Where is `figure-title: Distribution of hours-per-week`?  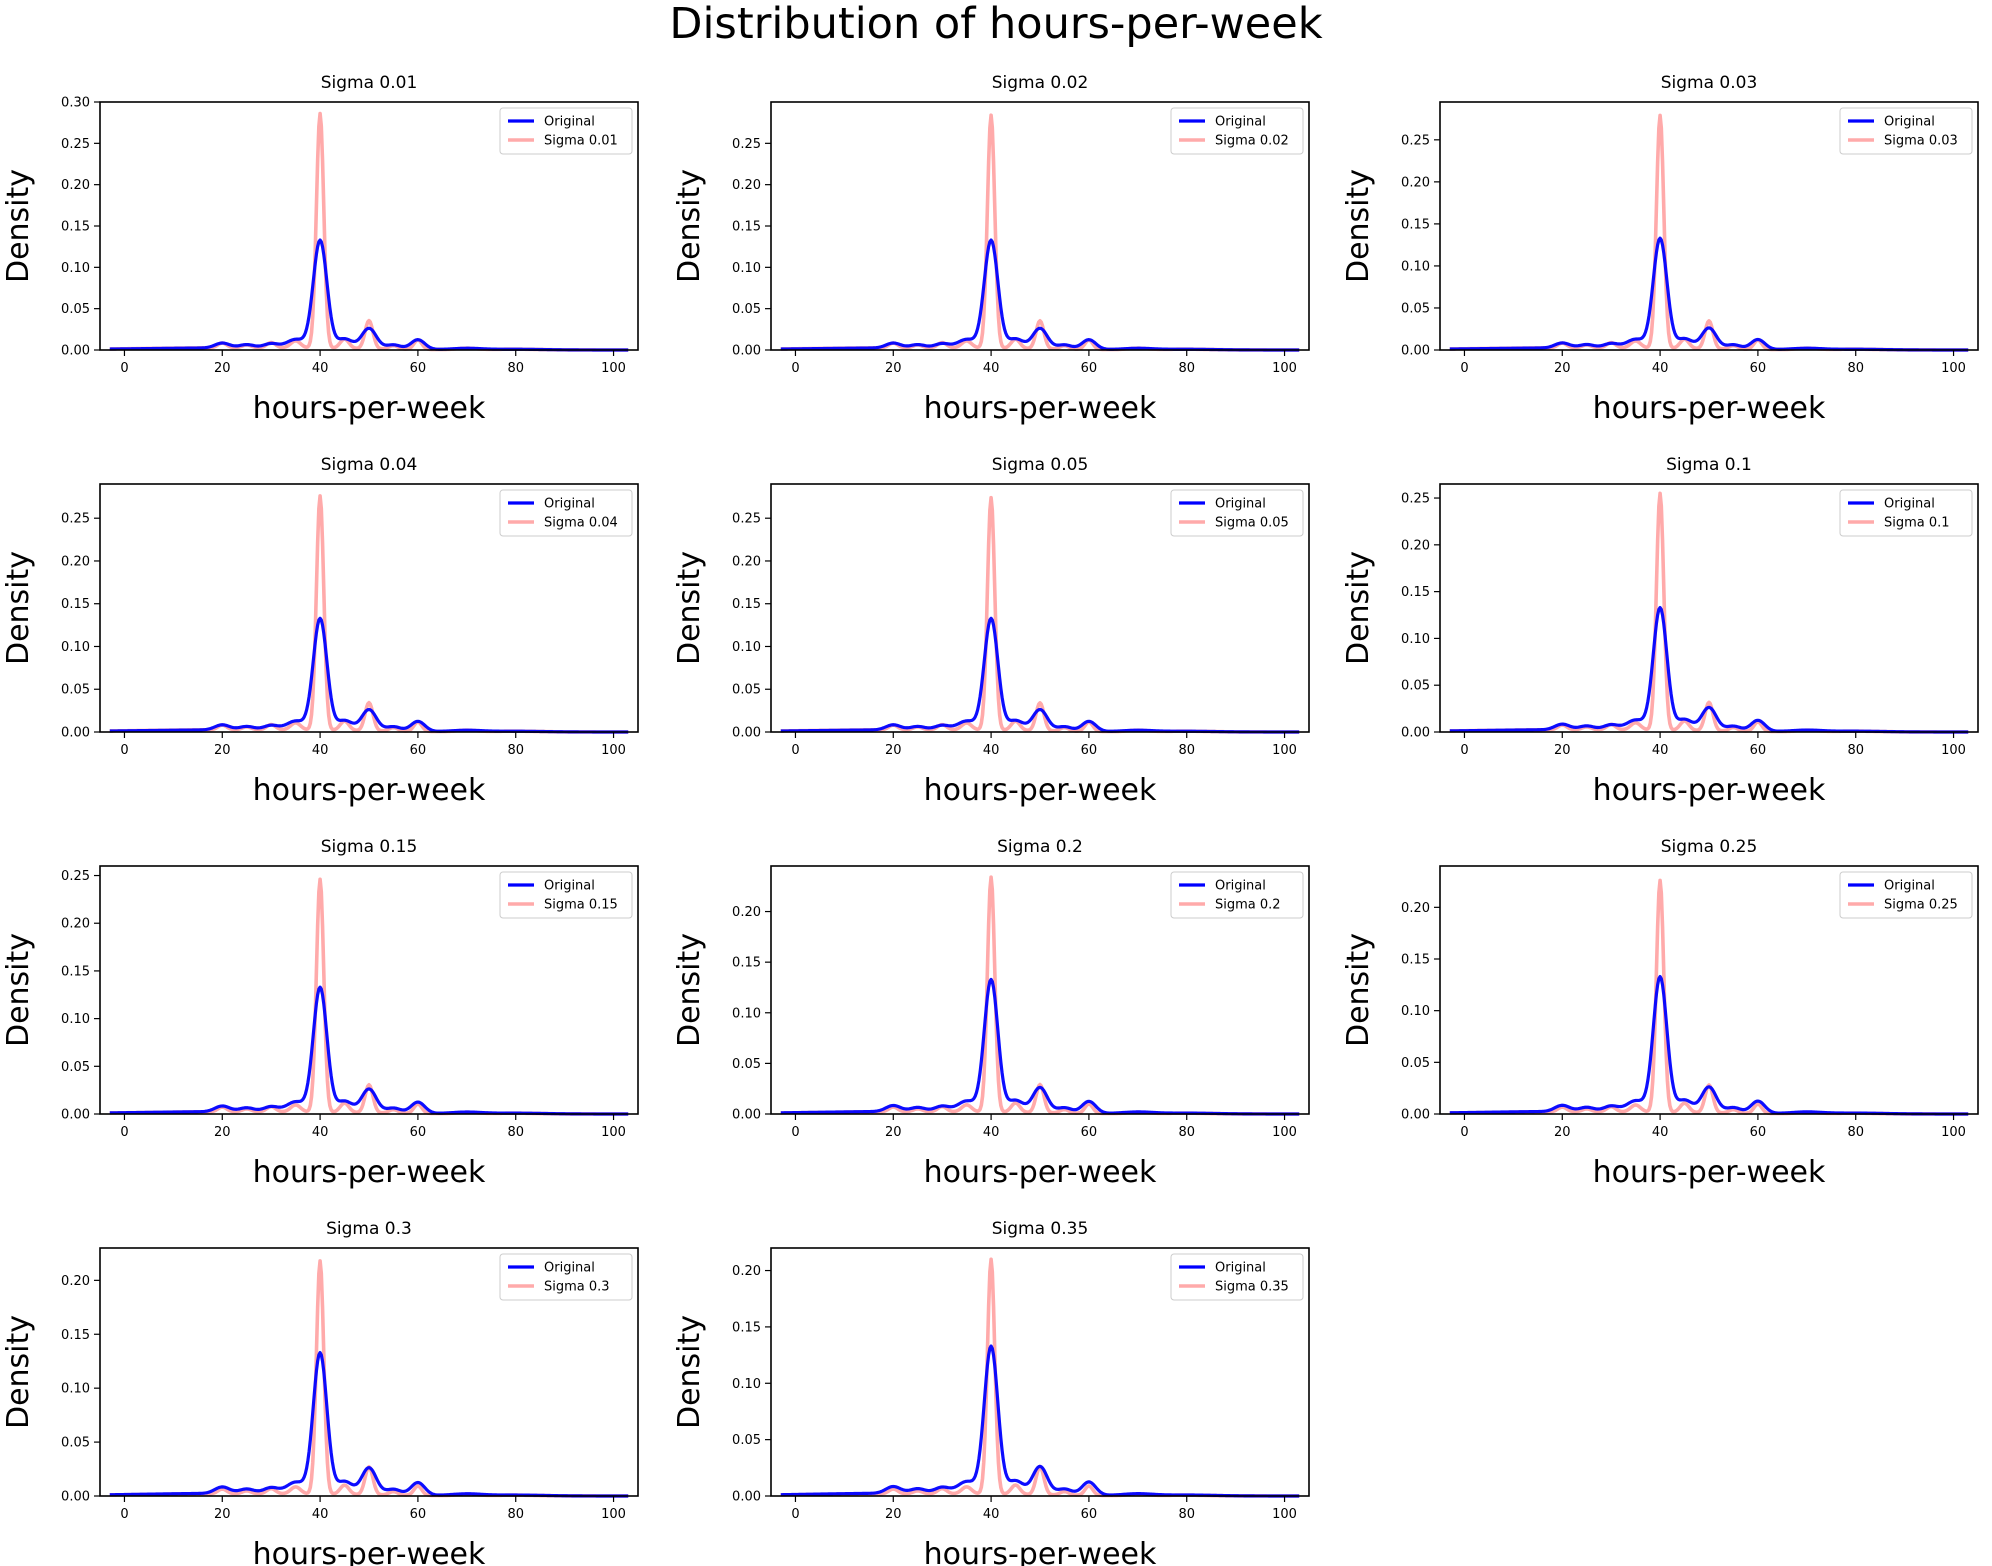
figure-title: Distribution of hours-per-week is located at coordinates (995, 24).